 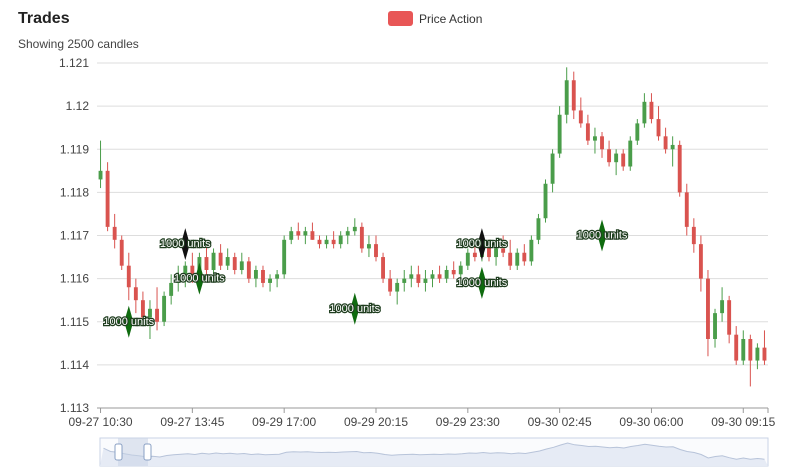 What do you see at coordinates (284, 422) in the screenshot?
I see `x-tick-label: 09-29 17:00` at bounding box center [284, 422].